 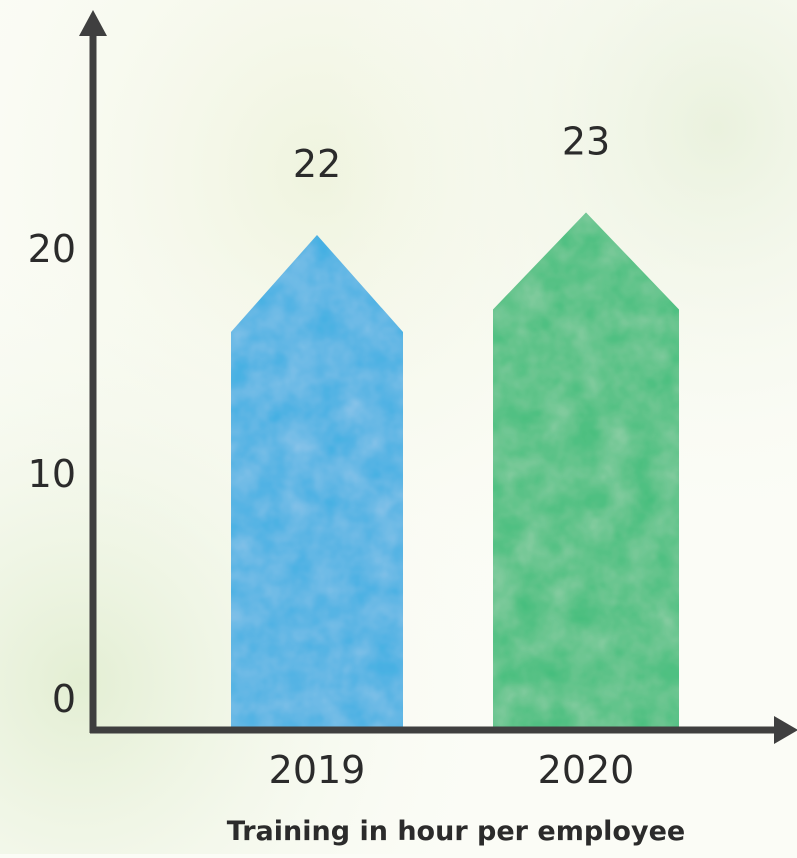 What do you see at coordinates (52, 474) in the screenshot?
I see `y-tick-label-10: 10` at bounding box center [52, 474].